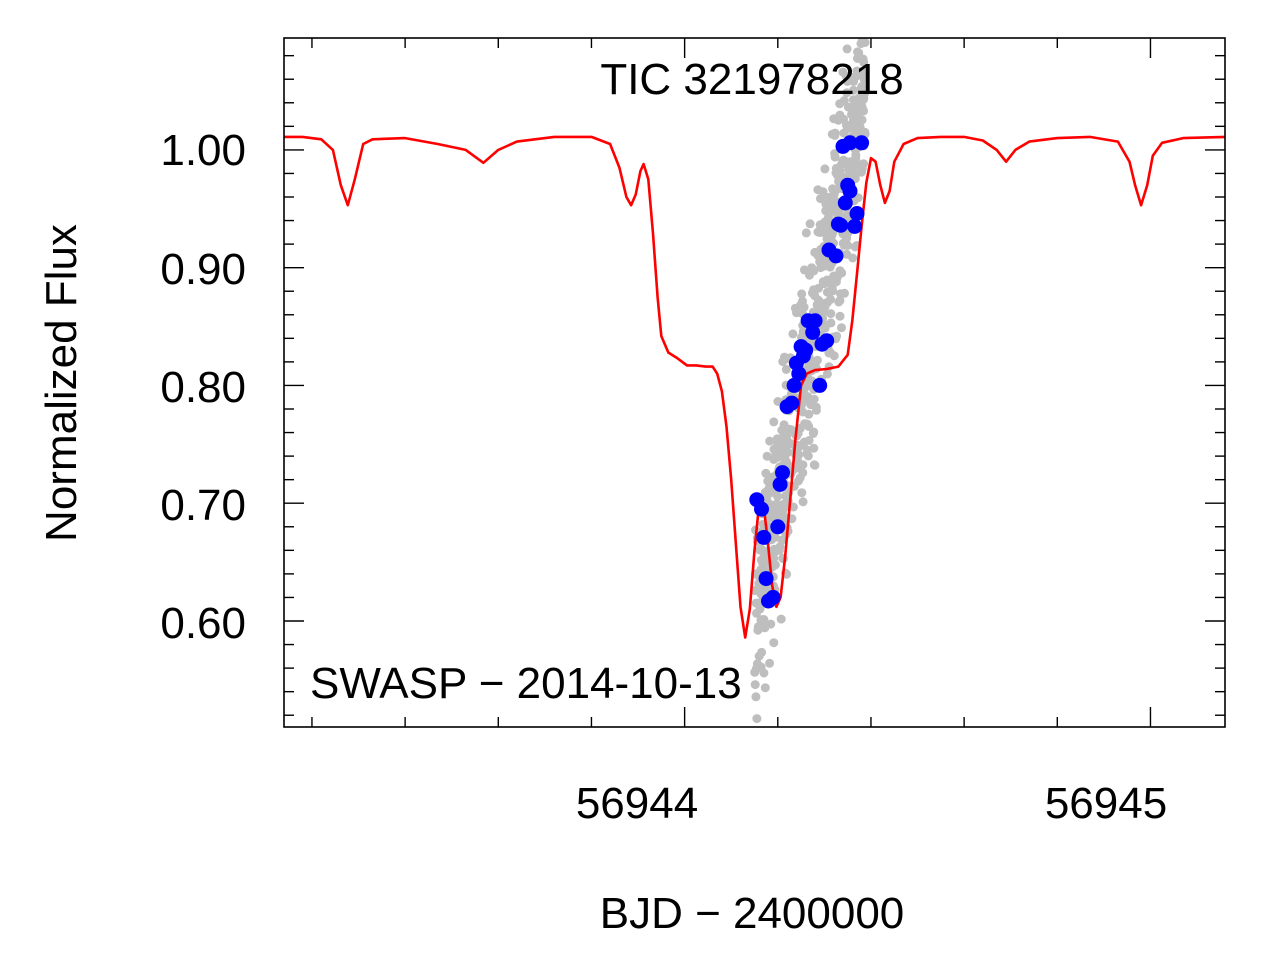 This screenshot has height=960, width=1280. Describe the element at coordinates (203, 150) in the screenshot. I see `y-tick-label: 1.00` at that location.